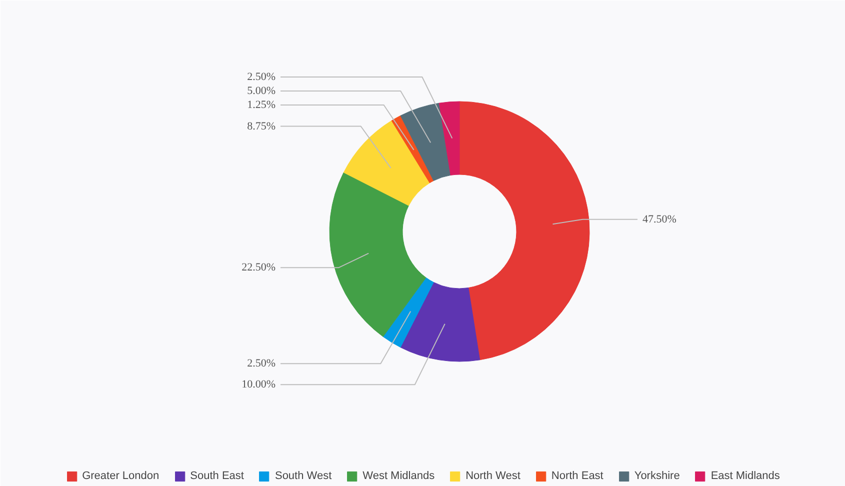 The height and width of the screenshot is (486, 845). What do you see at coordinates (259, 268) in the screenshot?
I see `data-label: 22.50%` at bounding box center [259, 268].